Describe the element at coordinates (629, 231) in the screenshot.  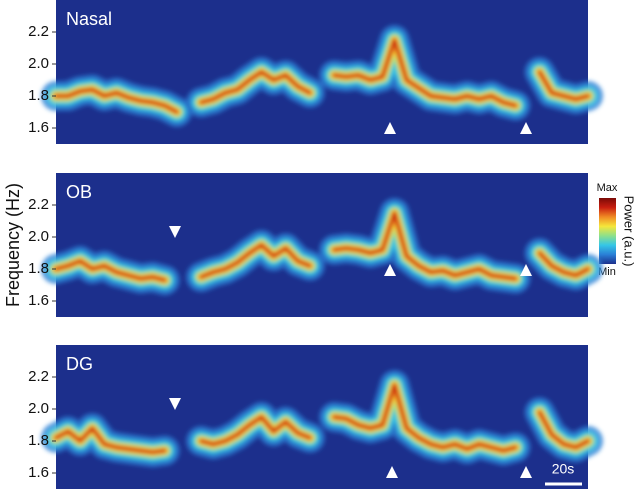
I see `colorbar-title: Power (a.u.)` at that location.